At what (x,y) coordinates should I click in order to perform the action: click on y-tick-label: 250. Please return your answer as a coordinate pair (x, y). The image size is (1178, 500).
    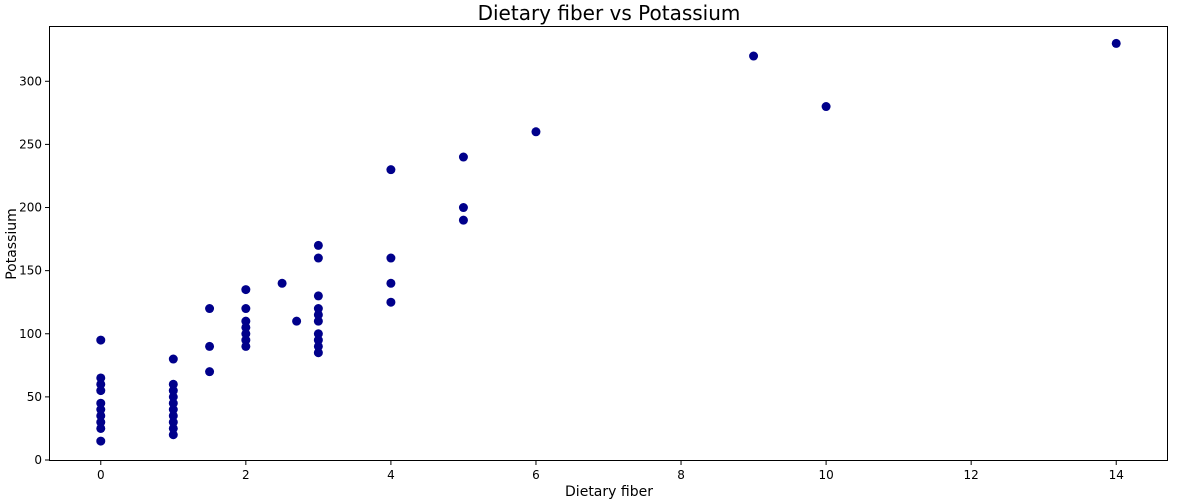
    Looking at the image, I should click on (30, 144).